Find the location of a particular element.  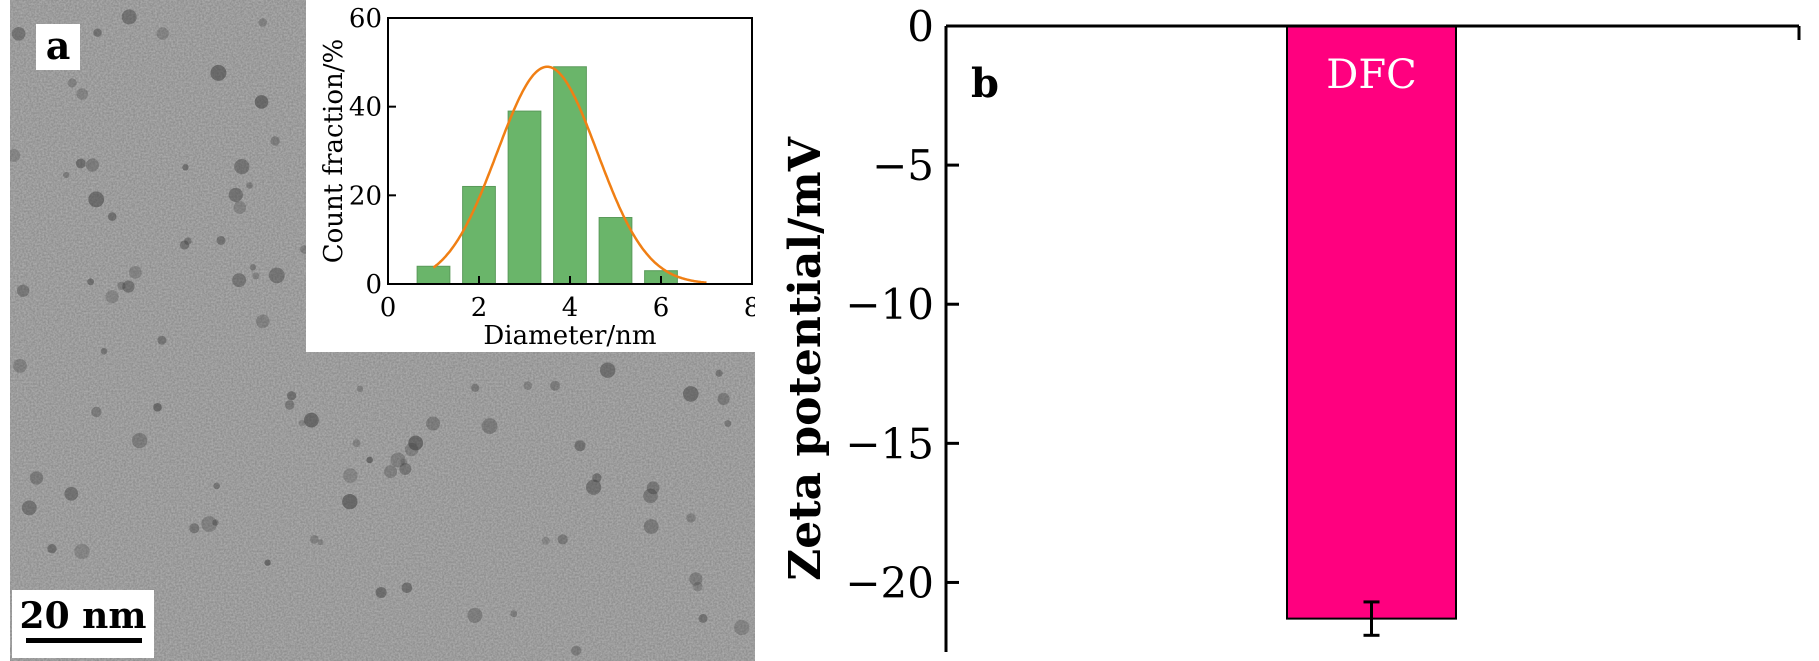

scale-bar-label: 20 nm is located at coordinates (83, 616).